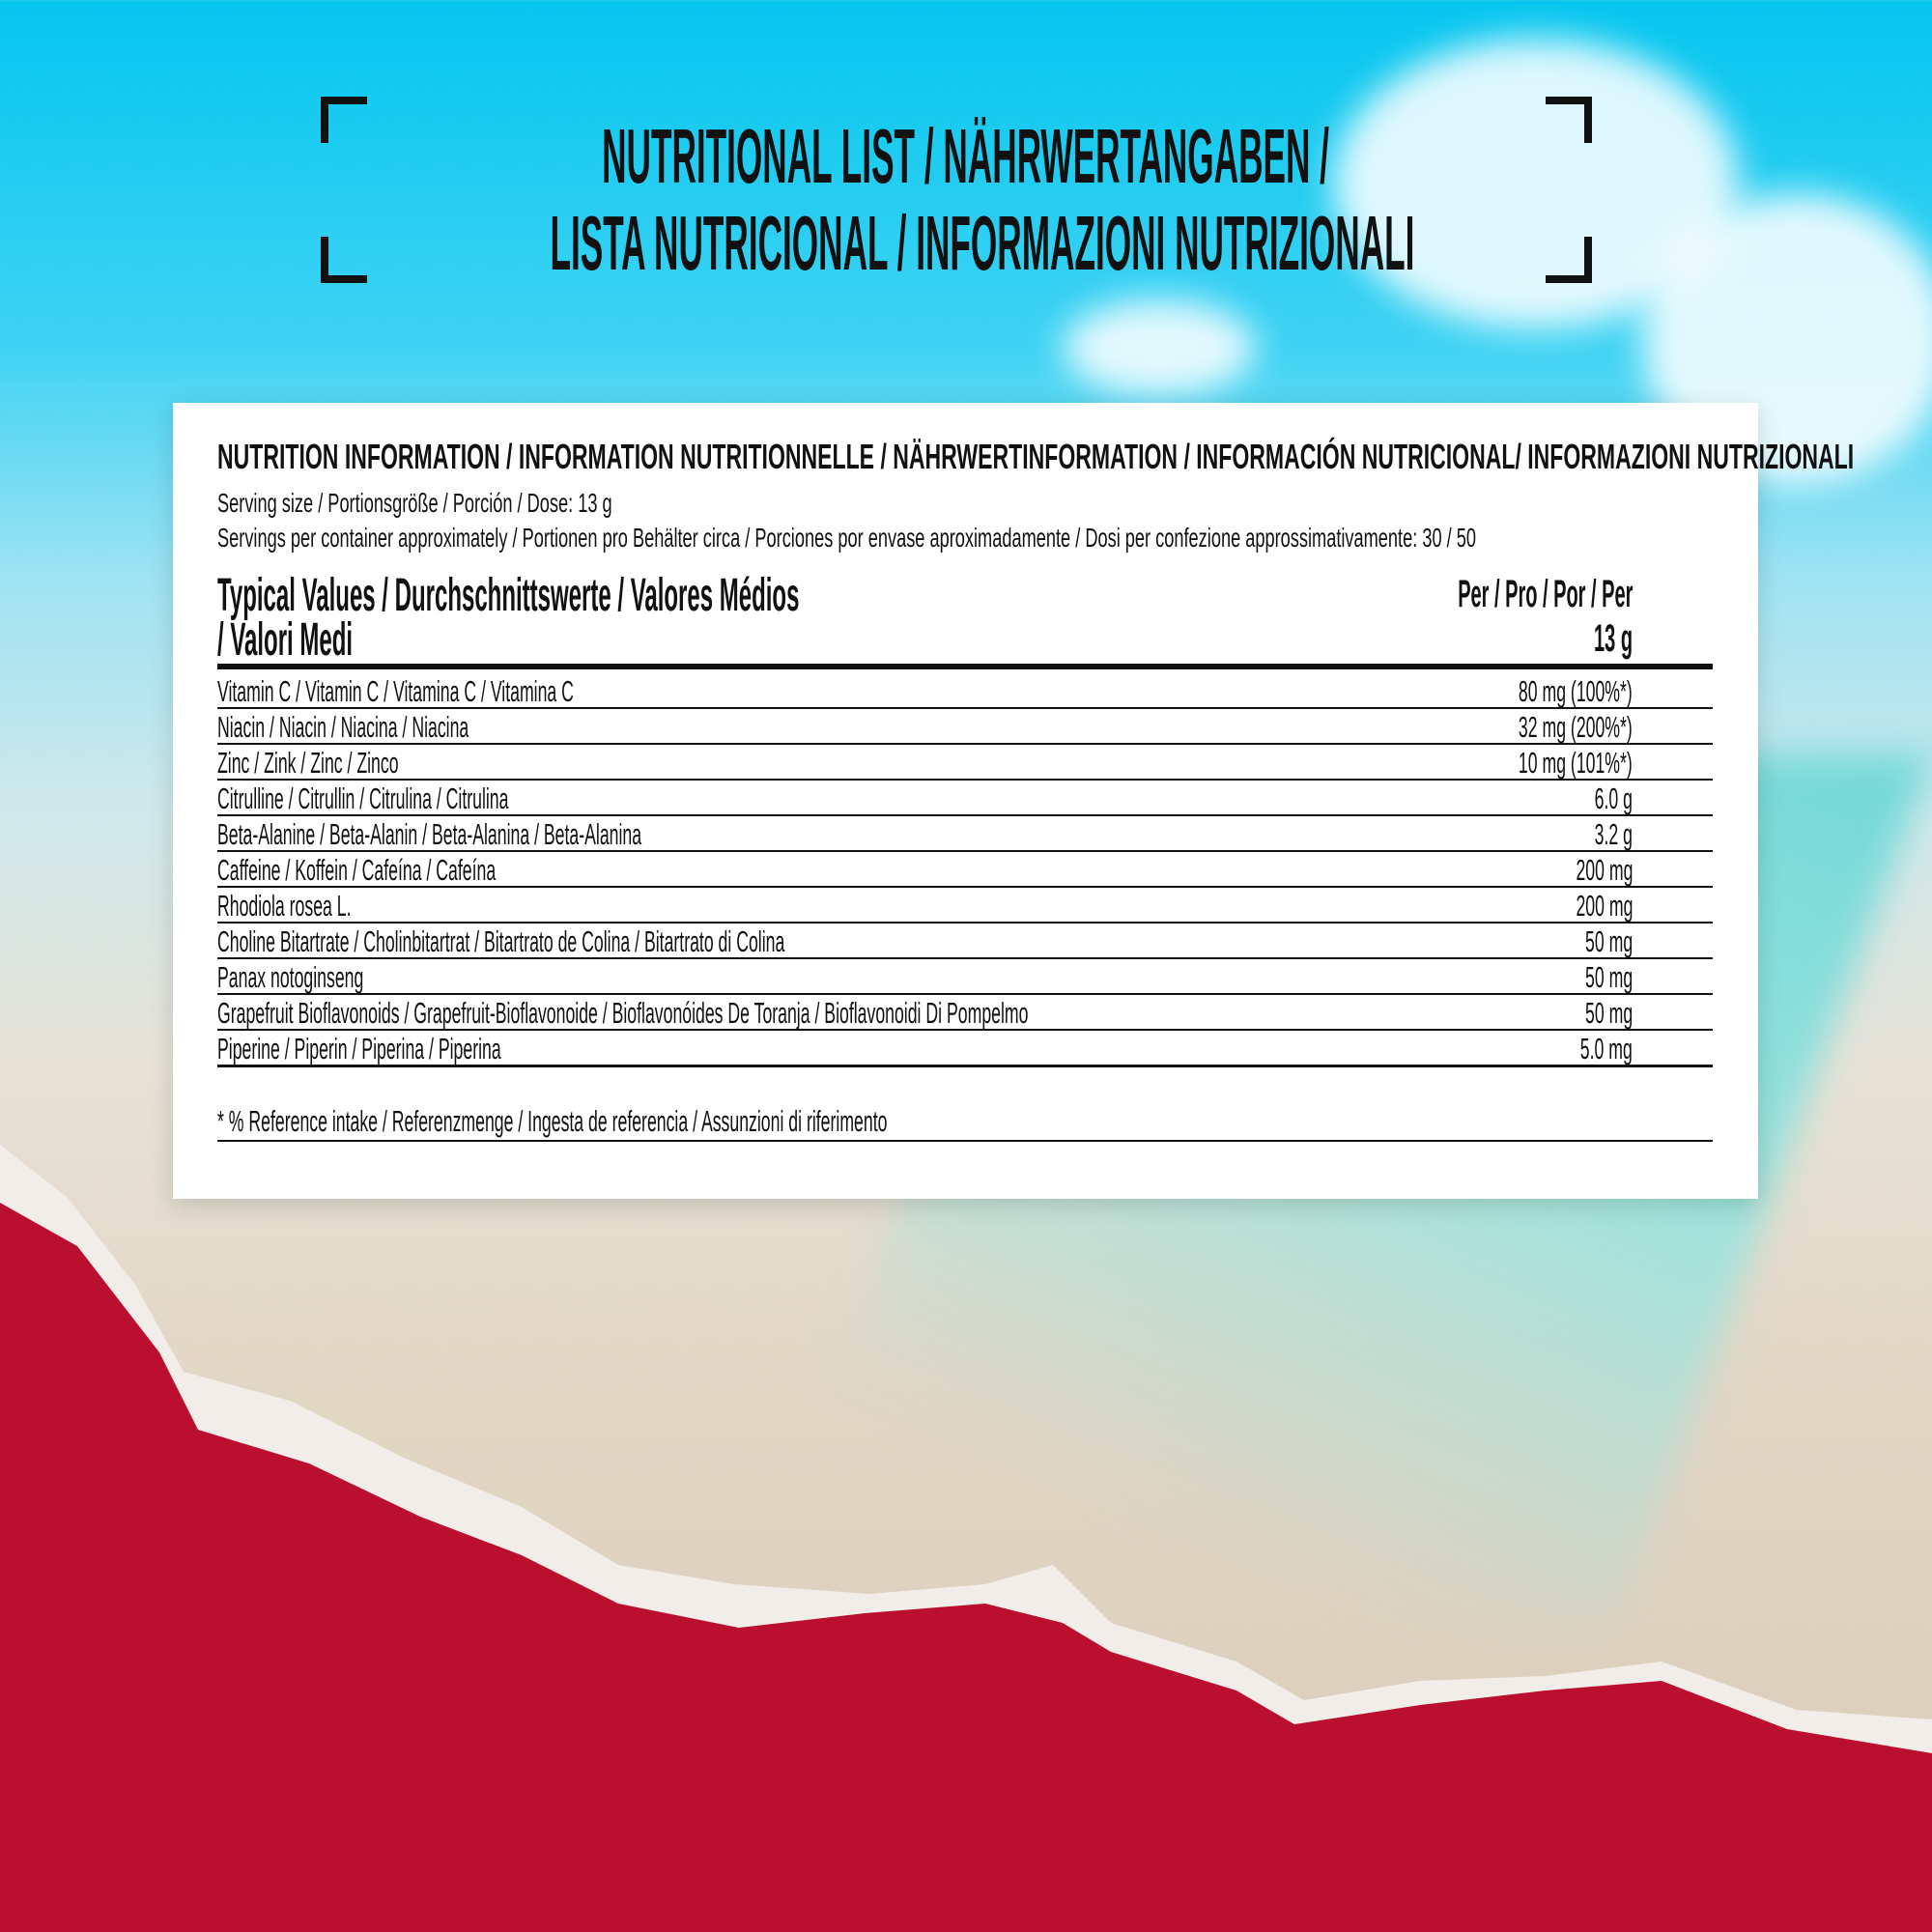  Describe the element at coordinates (1569, 260) in the screenshot. I see `corner-bracket-bottom-right` at that location.